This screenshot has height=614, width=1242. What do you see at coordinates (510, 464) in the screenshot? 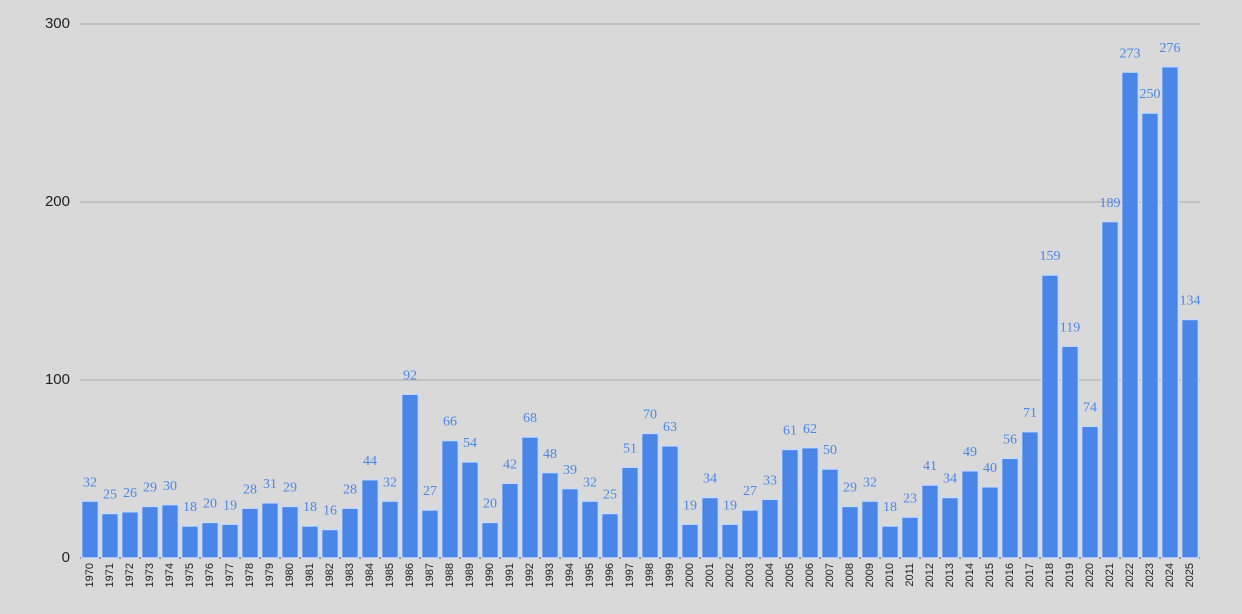
I see `value-label: 42` at bounding box center [510, 464].